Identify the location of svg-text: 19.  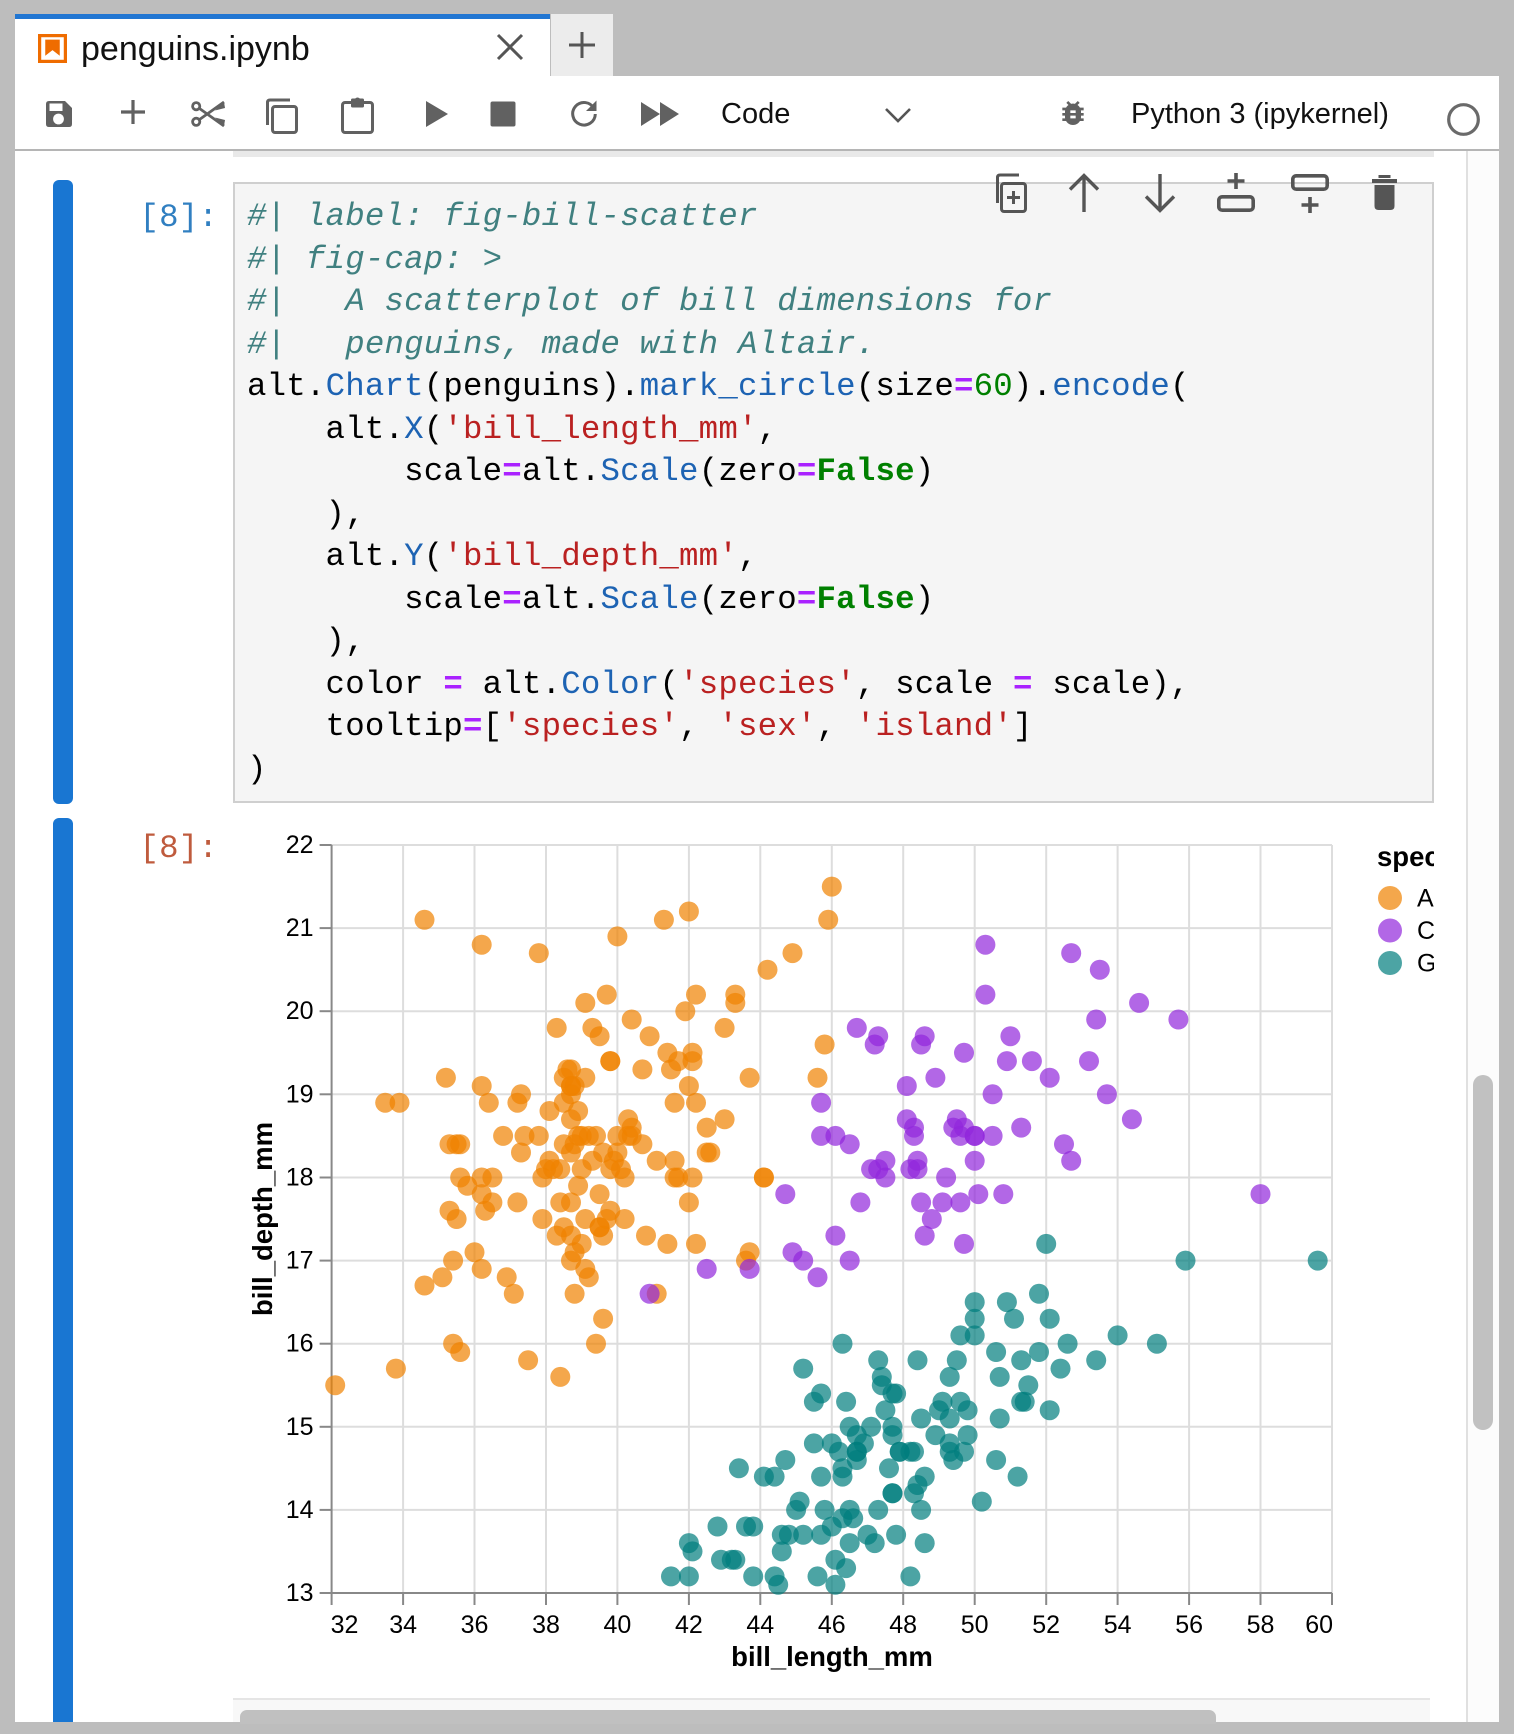
(300, 1094).